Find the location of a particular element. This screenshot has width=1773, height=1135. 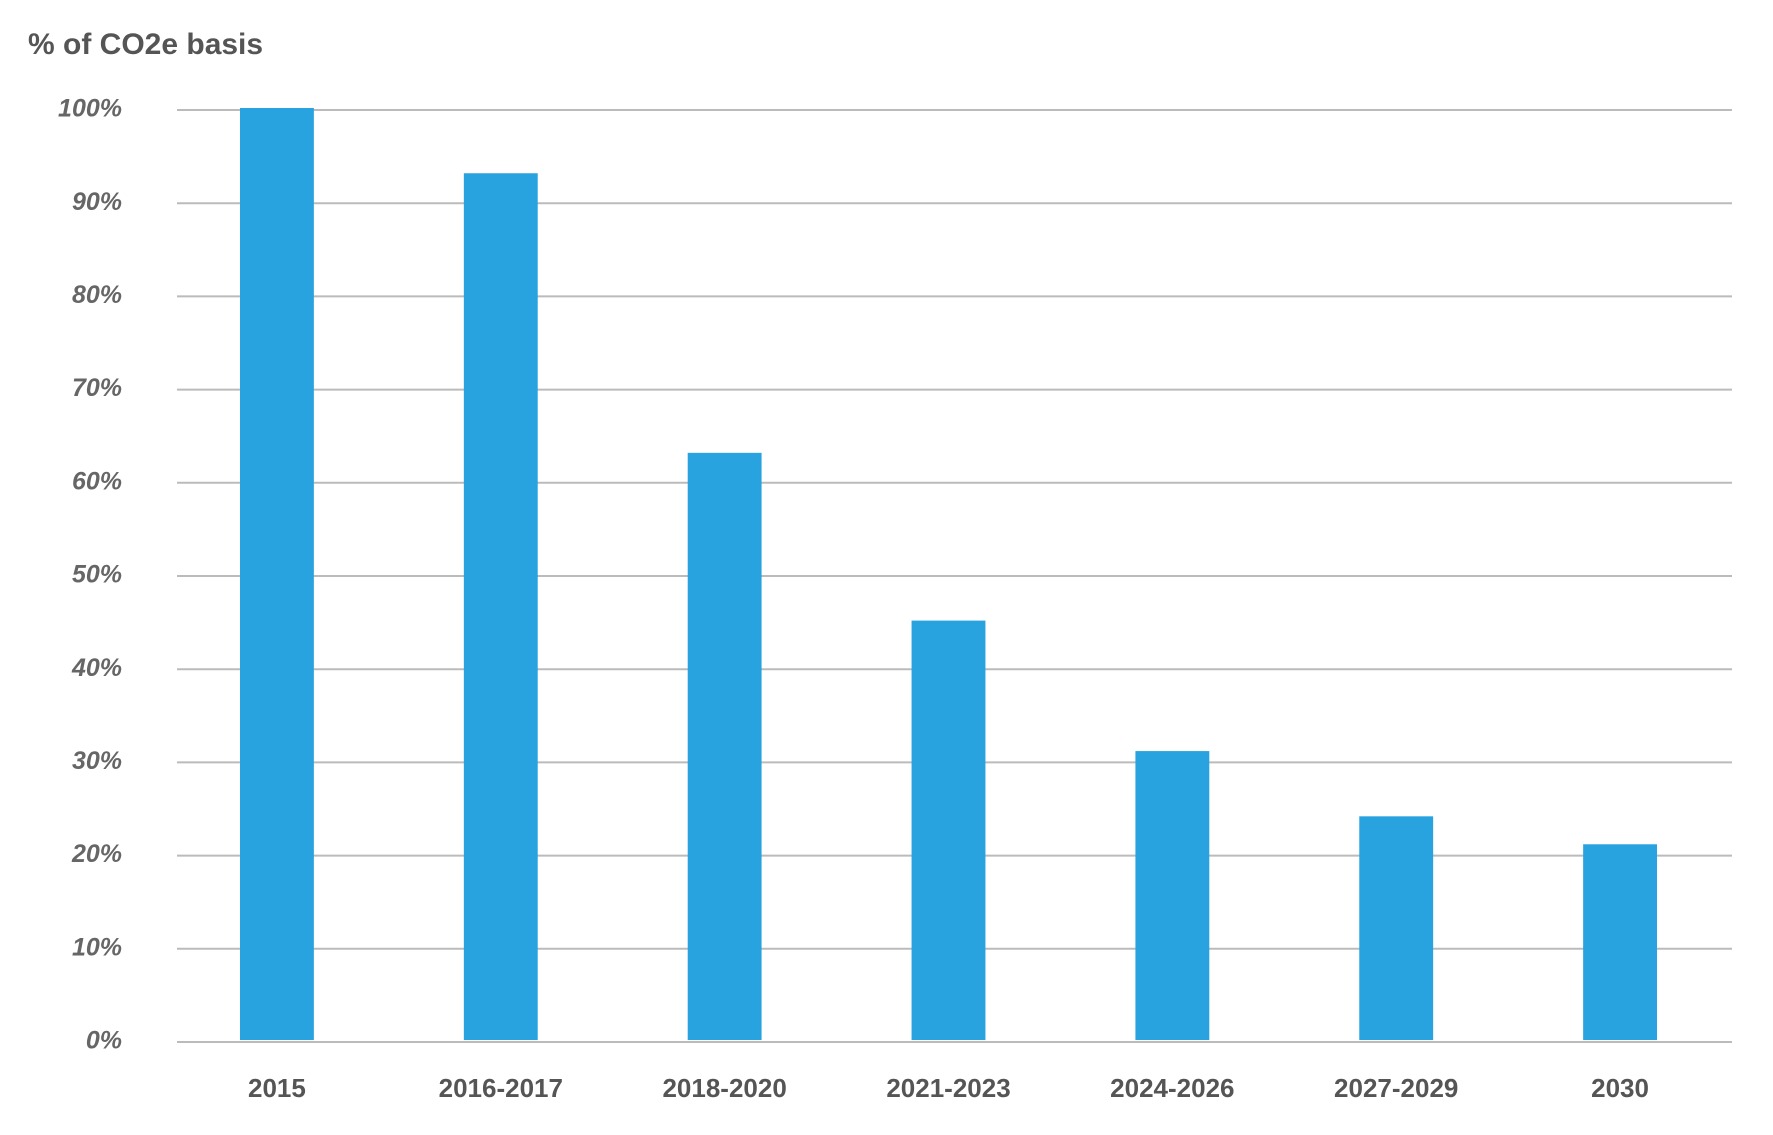

y-tick-label: 70% is located at coordinates (97, 388).